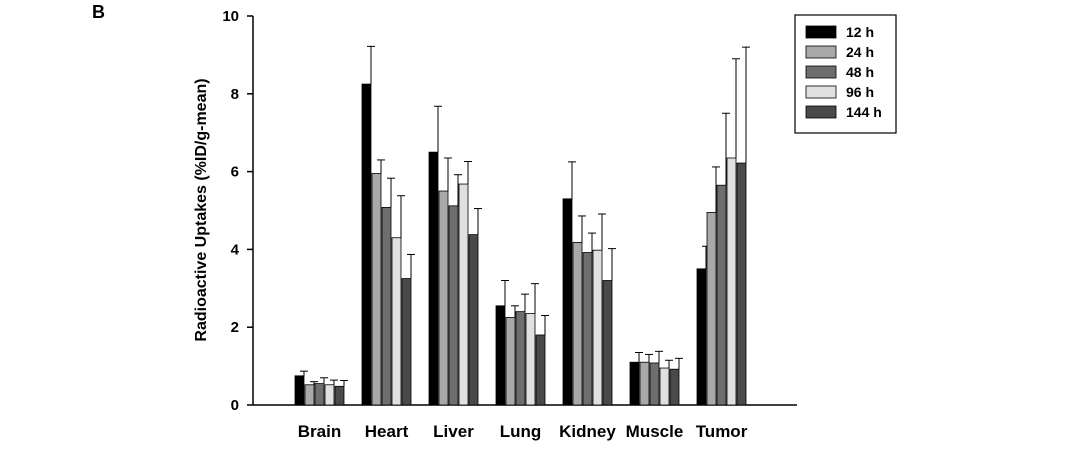 This screenshot has width=1080, height=456. What do you see at coordinates (473, 320) in the screenshot?
I see `bar-liver-144h` at bounding box center [473, 320].